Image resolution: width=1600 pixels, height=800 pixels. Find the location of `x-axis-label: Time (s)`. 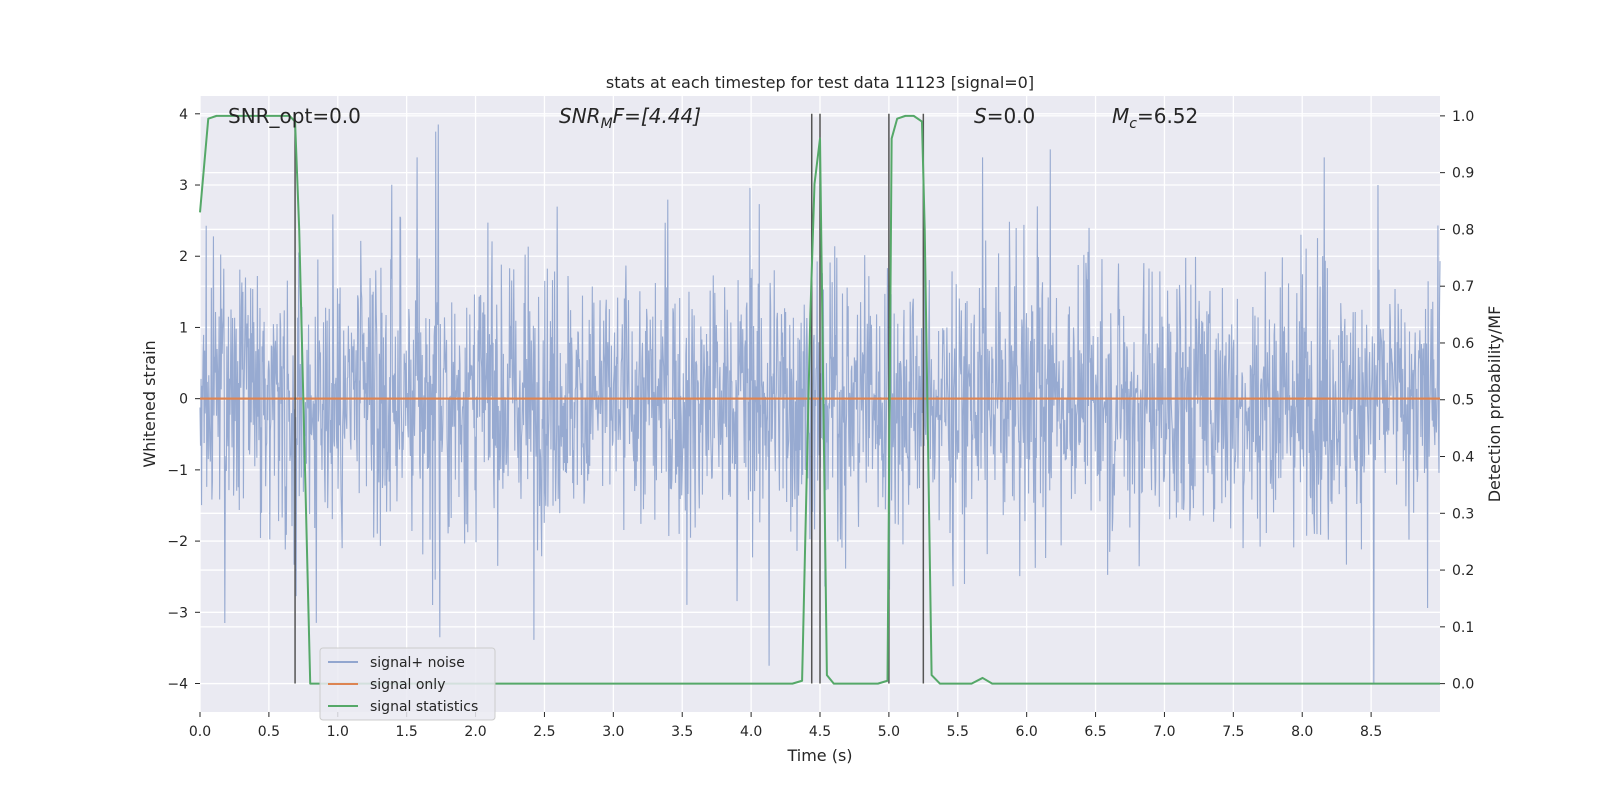

x-axis-label: Time (s) is located at coordinates (819, 755).